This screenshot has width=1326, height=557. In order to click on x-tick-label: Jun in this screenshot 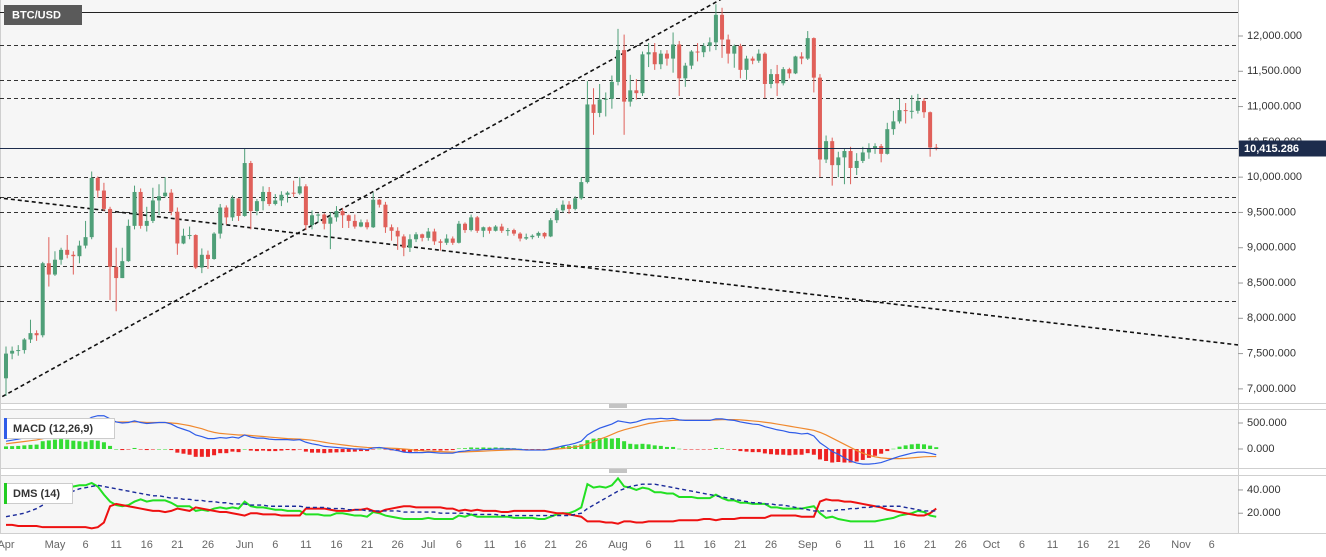, I will do `click(245, 545)`.